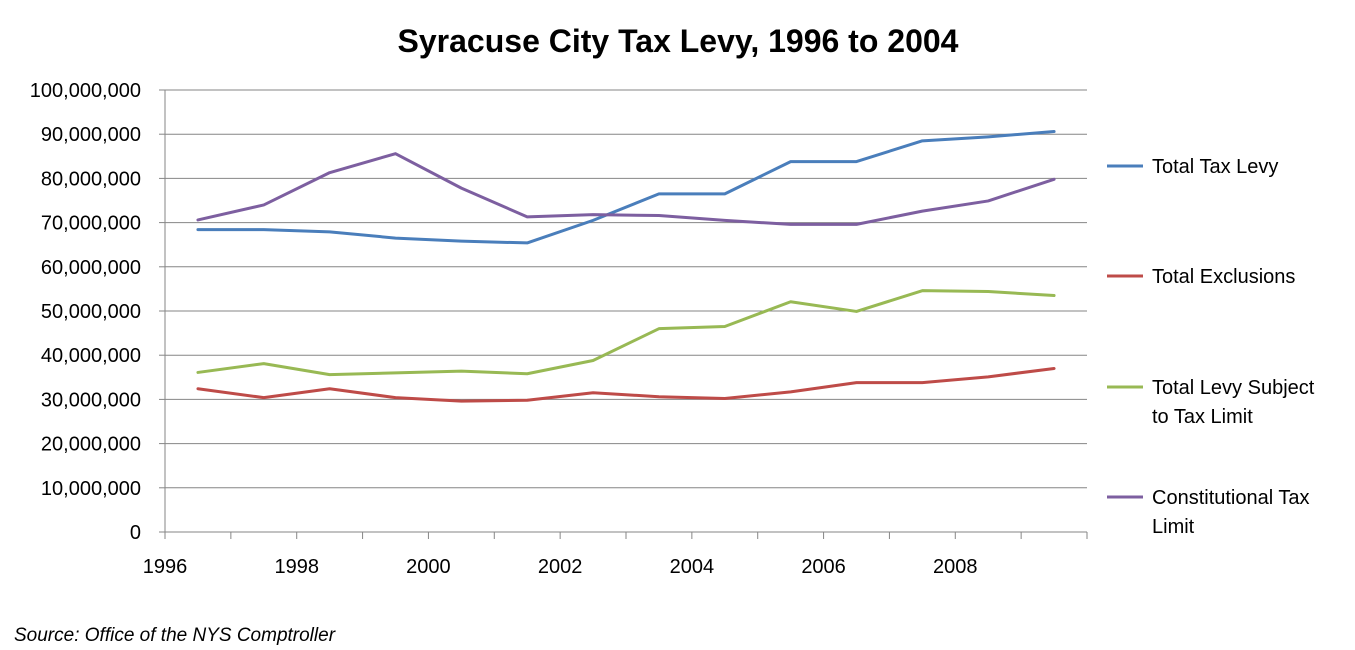 The image size is (1355, 650). Describe the element at coordinates (626, 384) in the screenshot. I see `series-line-total-exclusions` at that location.